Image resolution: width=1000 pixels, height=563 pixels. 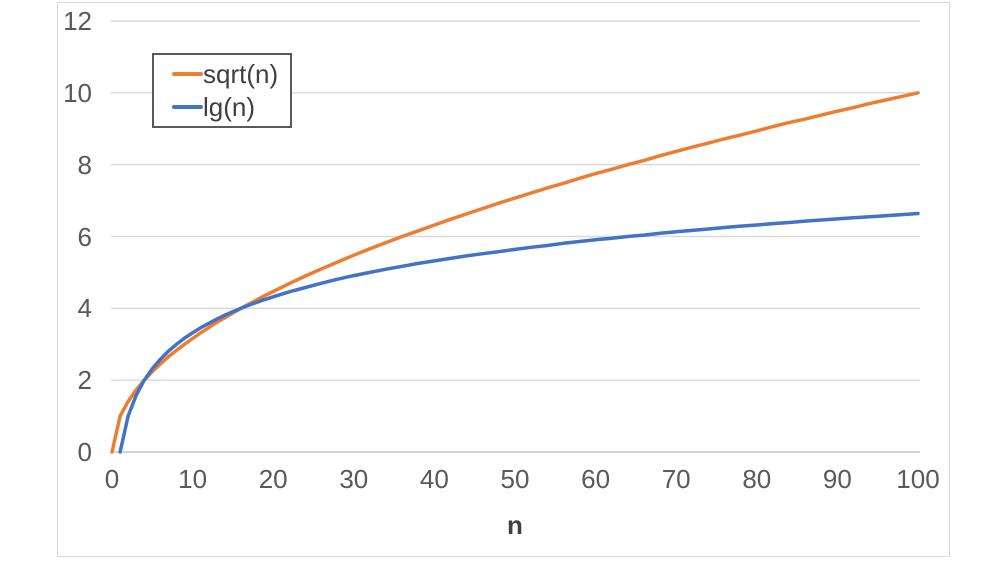 I want to click on y-tick-label: 0, so click(x=84, y=452).